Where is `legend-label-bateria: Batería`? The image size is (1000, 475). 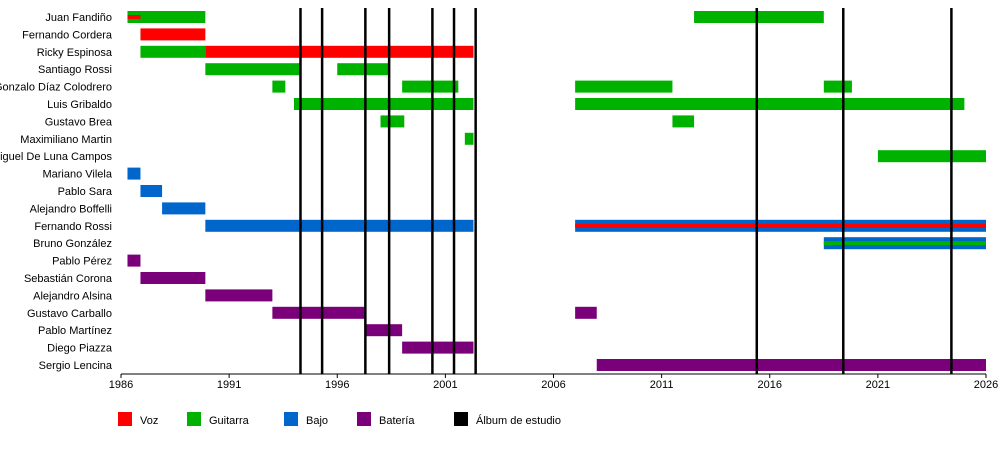
legend-label-bateria: Batería is located at coordinates (397, 421).